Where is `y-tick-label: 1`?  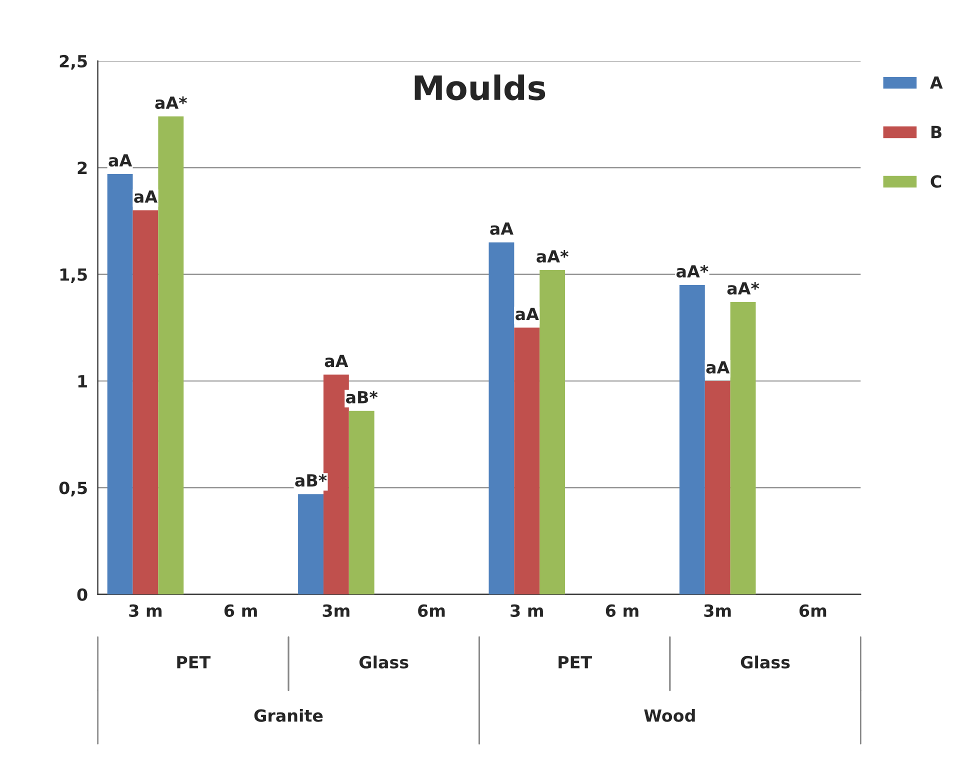
y-tick-label: 1 is located at coordinates (82, 381).